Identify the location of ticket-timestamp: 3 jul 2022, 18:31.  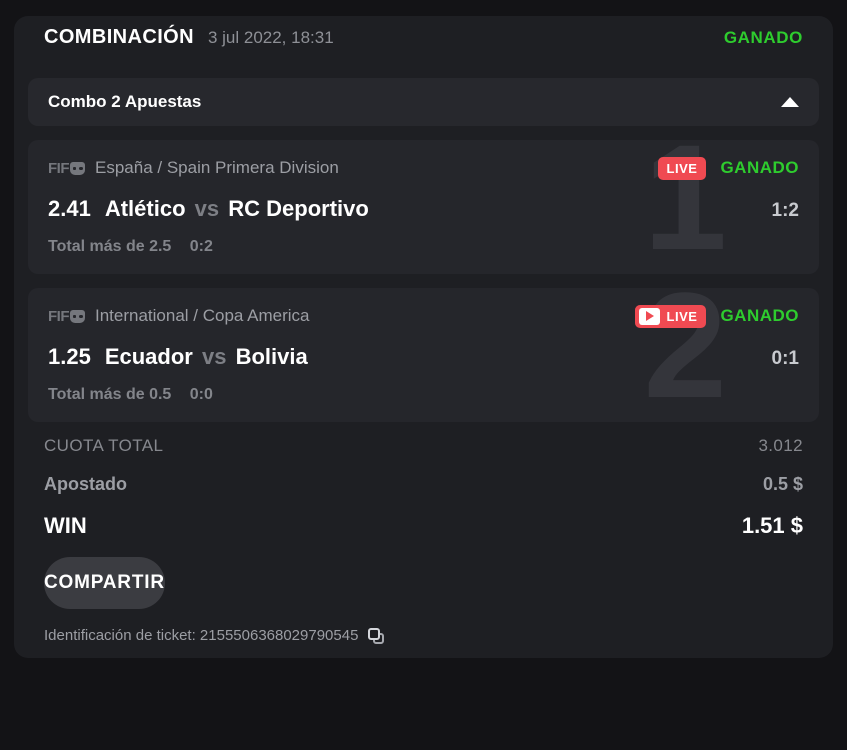
(270, 37).